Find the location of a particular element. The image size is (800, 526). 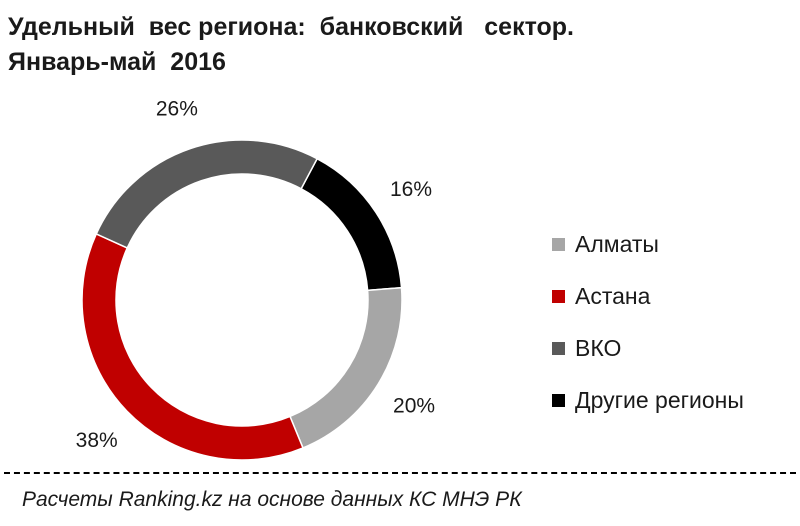

value-label-алматы: 20% is located at coordinates (414, 405).